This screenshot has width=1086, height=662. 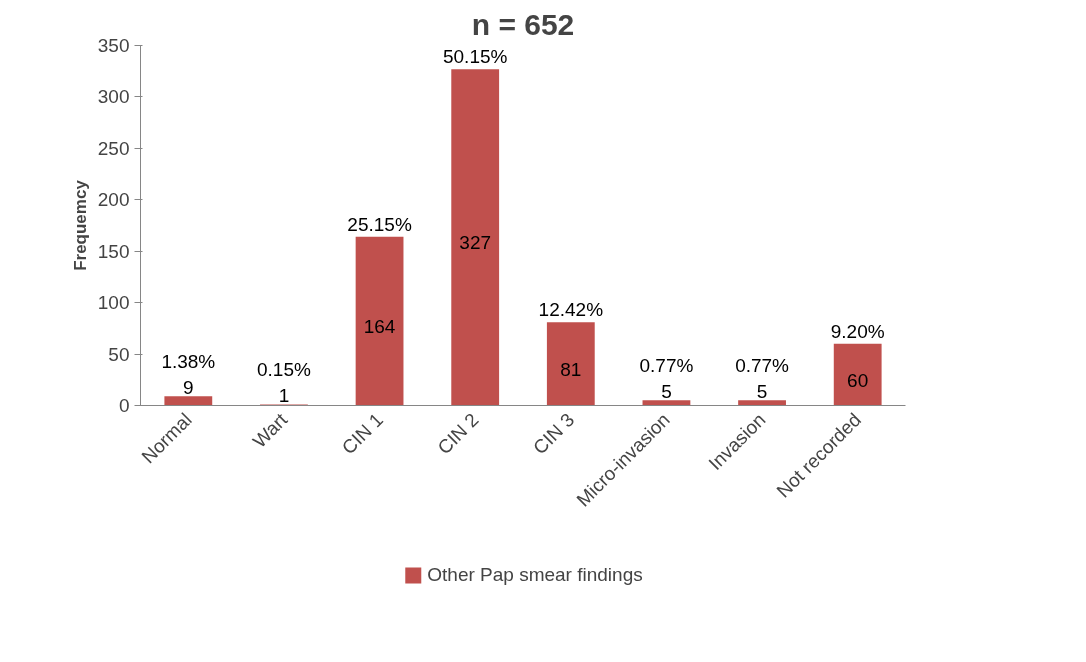 What do you see at coordinates (119, 354) in the screenshot?
I see `y-tick-label: 50` at bounding box center [119, 354].